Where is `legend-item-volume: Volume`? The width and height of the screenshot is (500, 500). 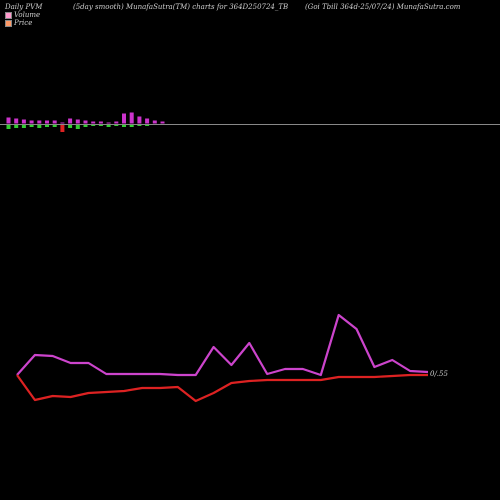 legend-item-volume: Volume is located at coordinates (22, 15).